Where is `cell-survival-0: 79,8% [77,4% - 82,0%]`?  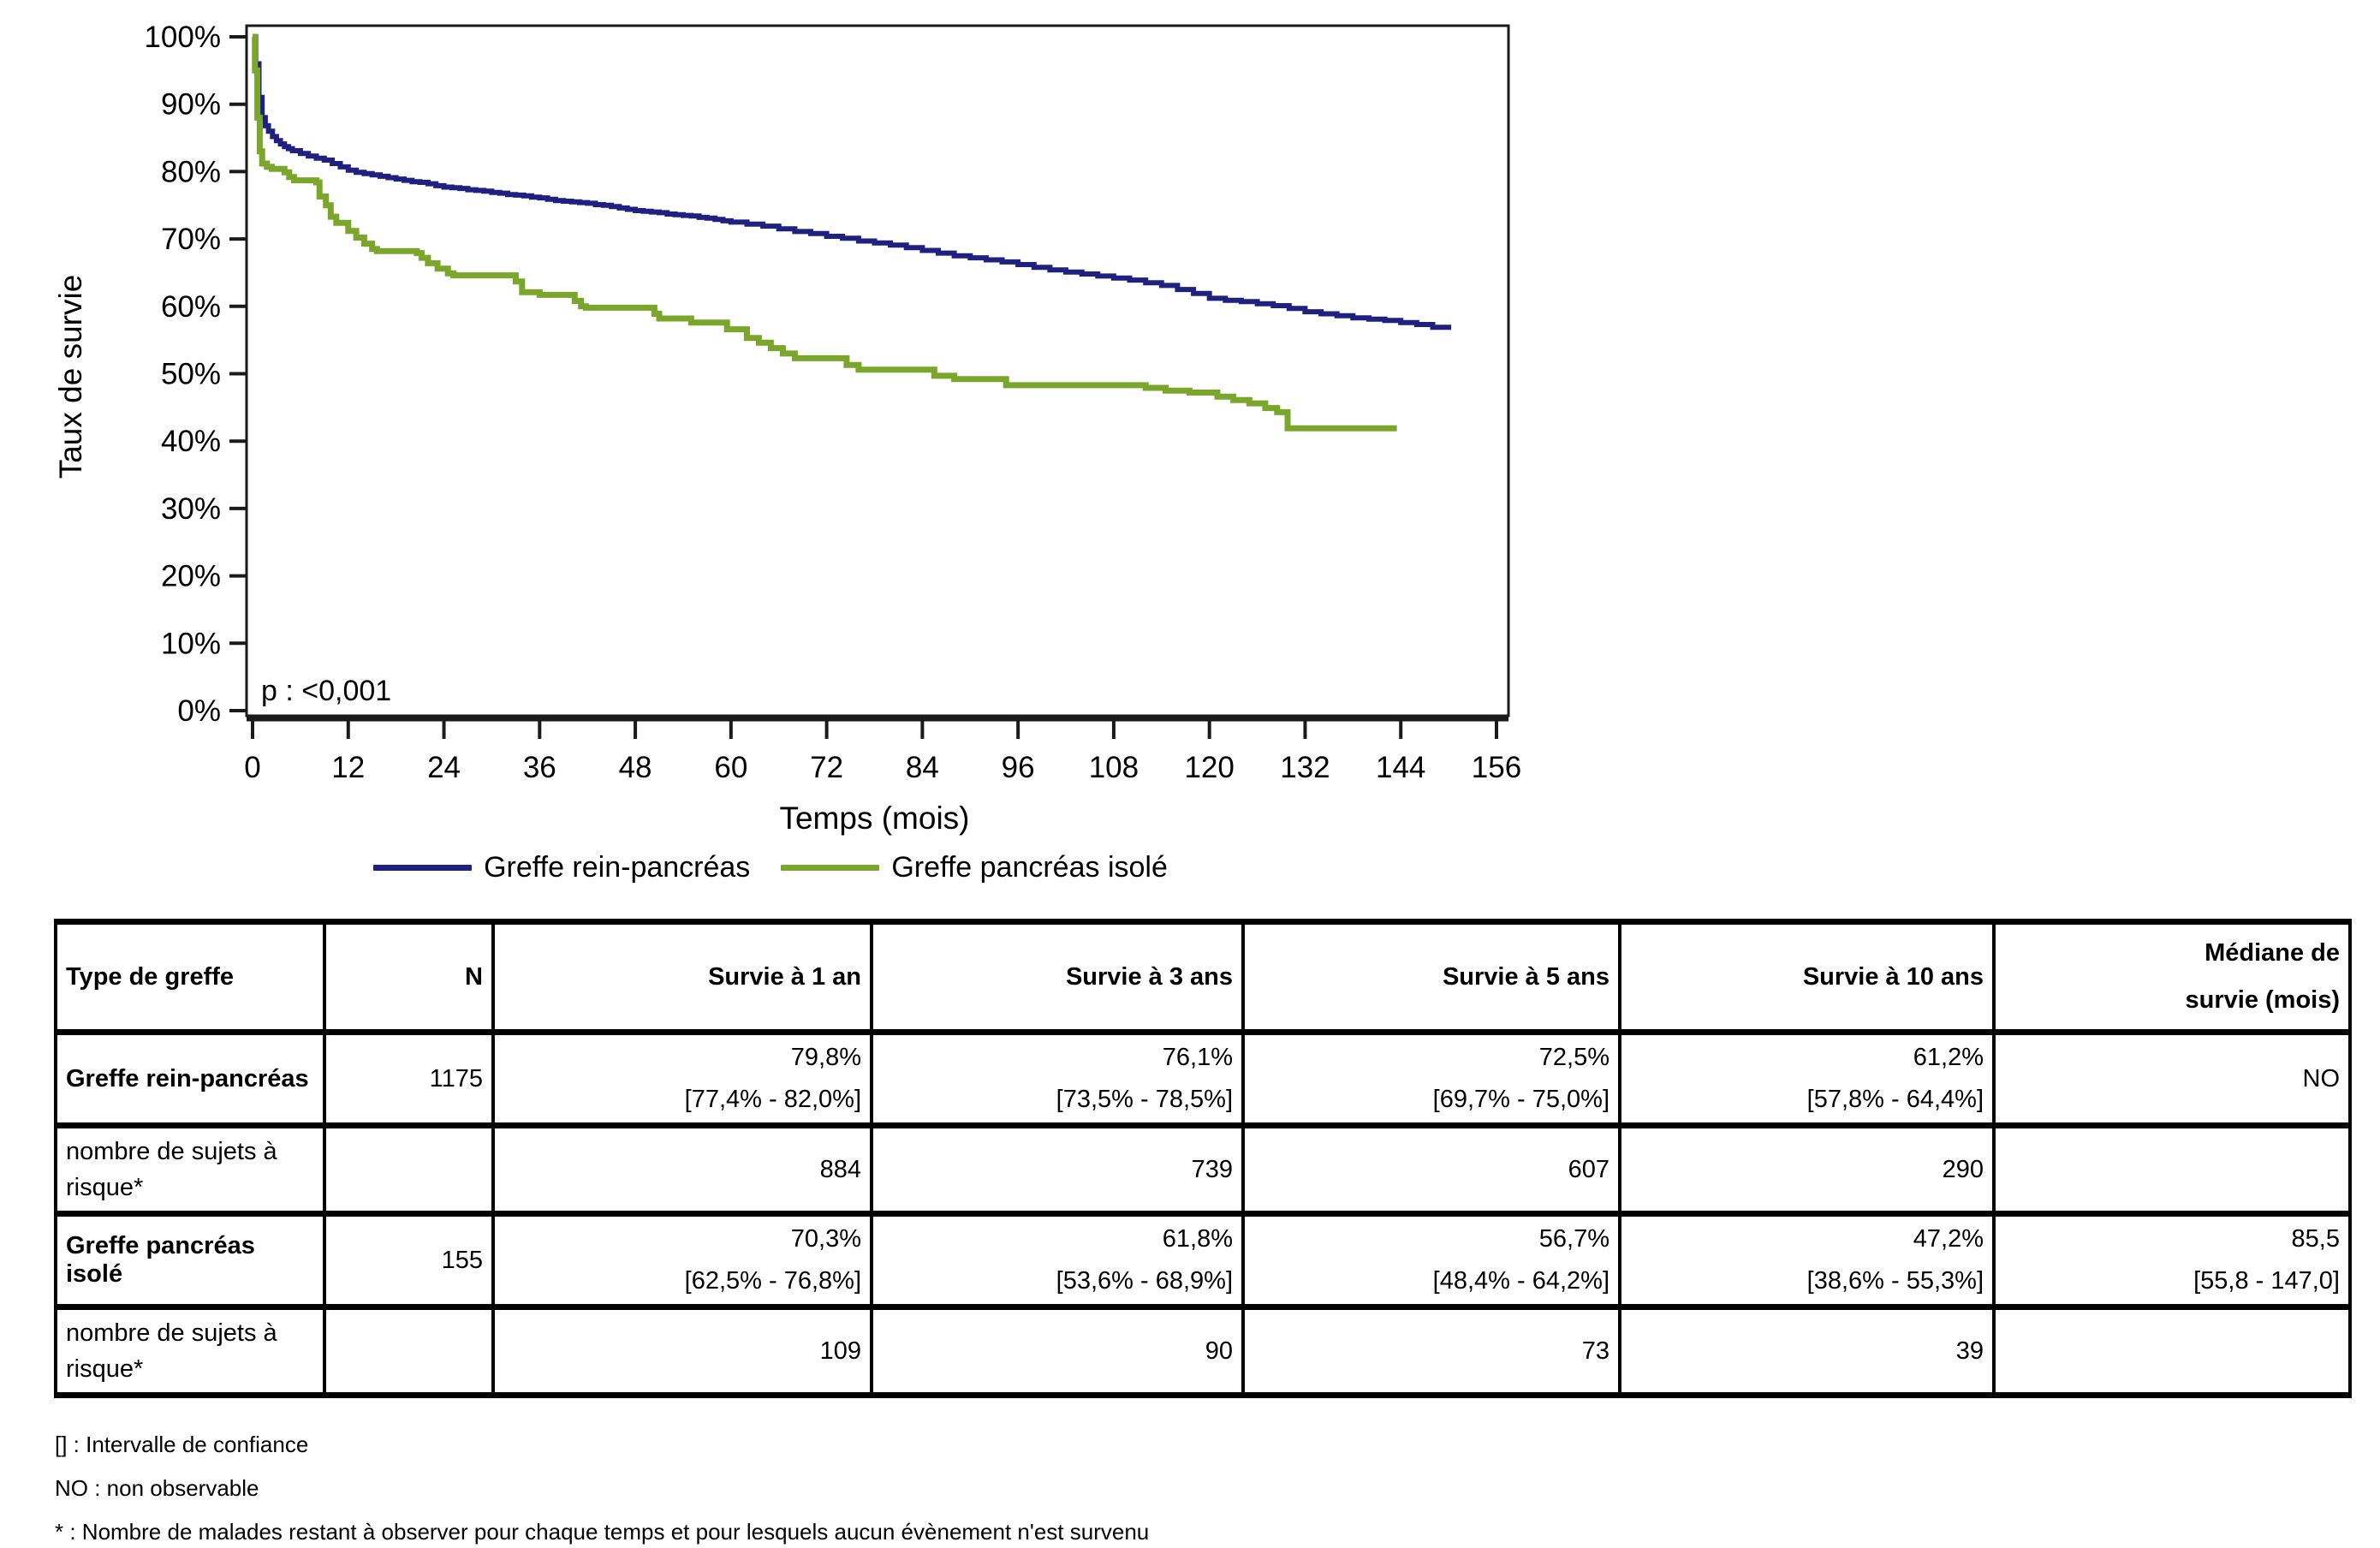 cell-survival-0: 79,8% [77,4% - 82,0%] is located at coordinates (682, 1079).